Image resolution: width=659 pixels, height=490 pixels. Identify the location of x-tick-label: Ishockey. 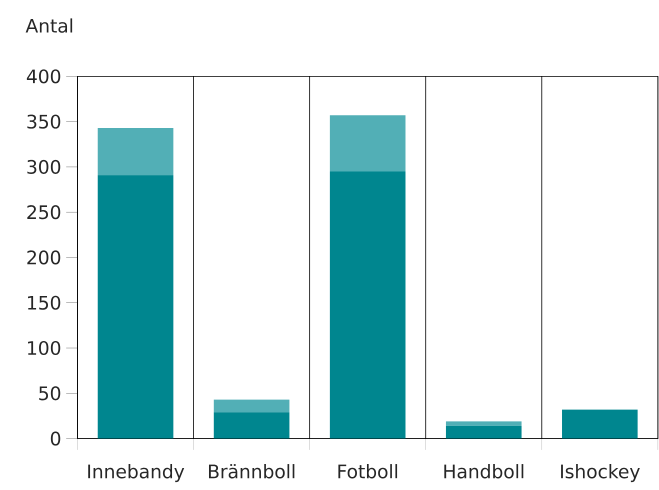
(600, 473).